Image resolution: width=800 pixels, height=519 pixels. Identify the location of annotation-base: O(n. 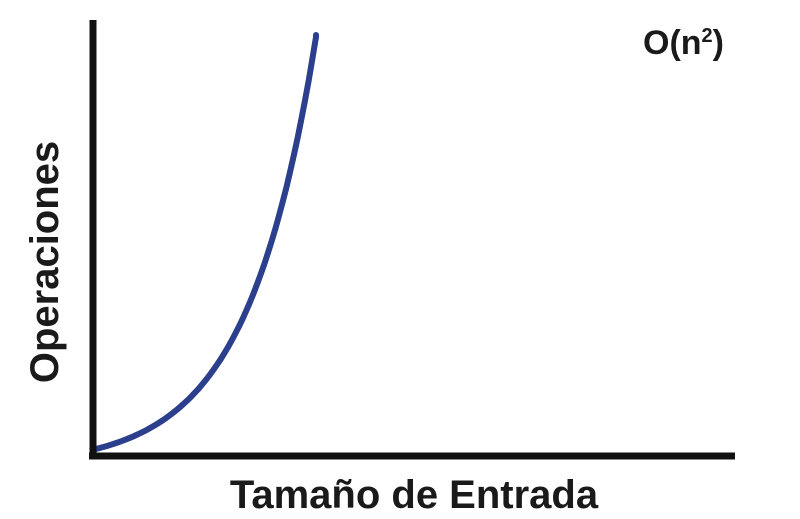
(672, 43).